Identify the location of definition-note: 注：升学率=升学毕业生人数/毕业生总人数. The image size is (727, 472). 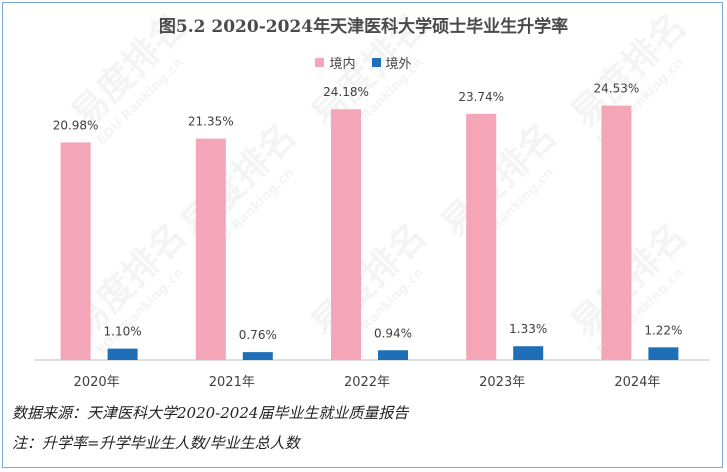
(156, 443).